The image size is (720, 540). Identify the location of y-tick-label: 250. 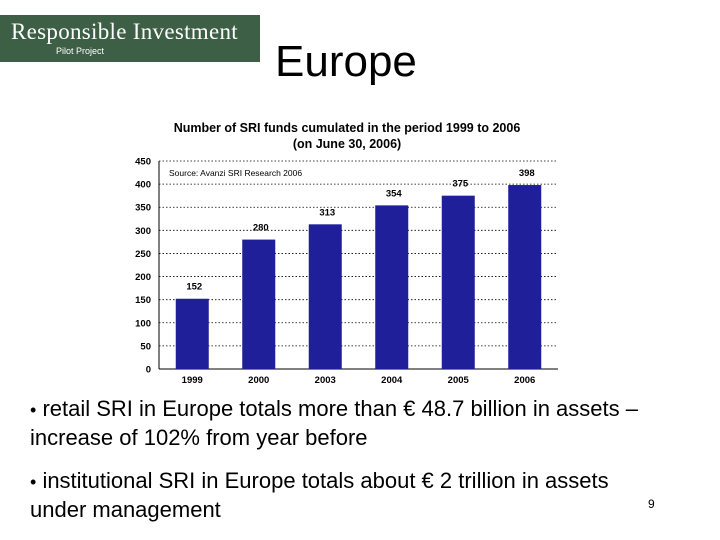
(143, 254).